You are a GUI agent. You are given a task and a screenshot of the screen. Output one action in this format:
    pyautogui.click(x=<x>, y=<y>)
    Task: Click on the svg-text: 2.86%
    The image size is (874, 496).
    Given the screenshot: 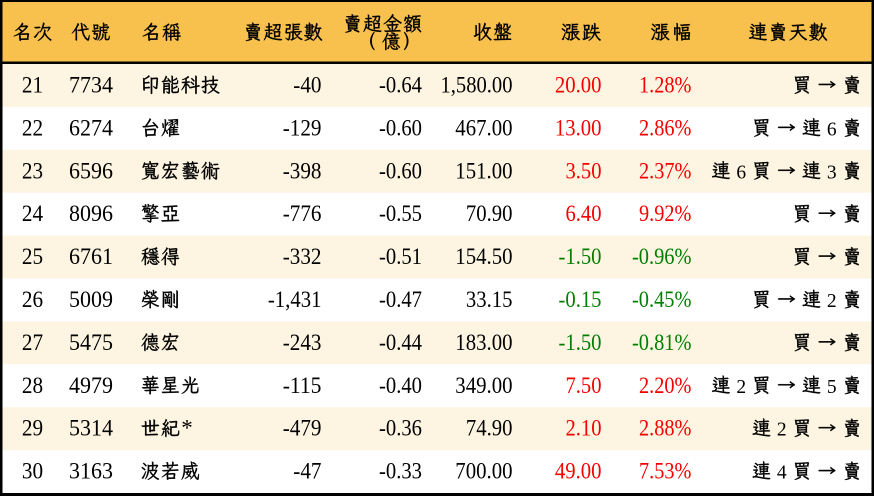 What is the action you would take?
    pyautogui.click(x=665, y=127)
    